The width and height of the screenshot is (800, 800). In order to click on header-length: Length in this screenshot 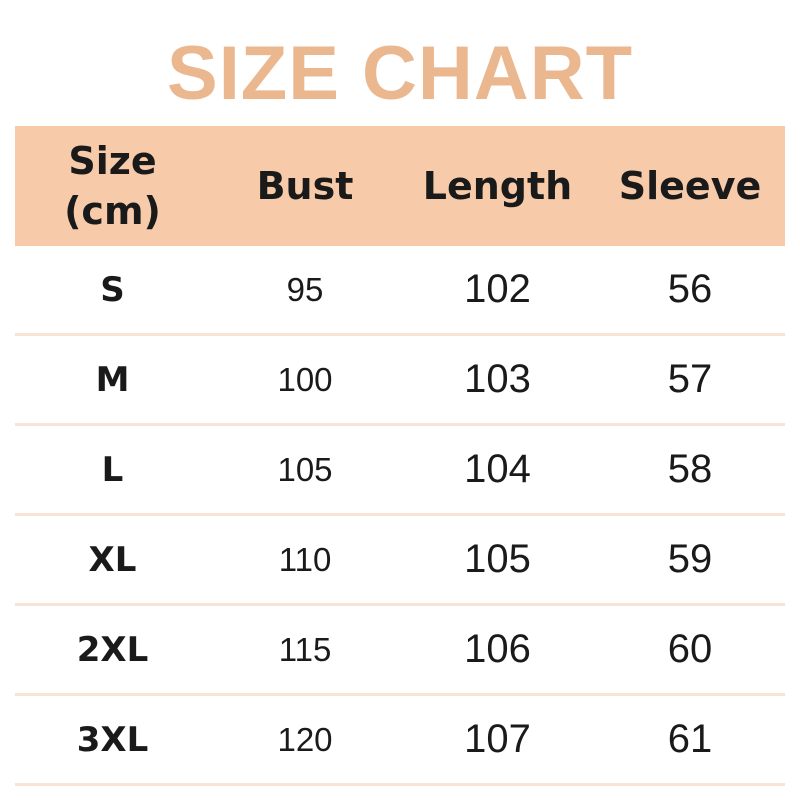, I will do `click(497, 186)`.